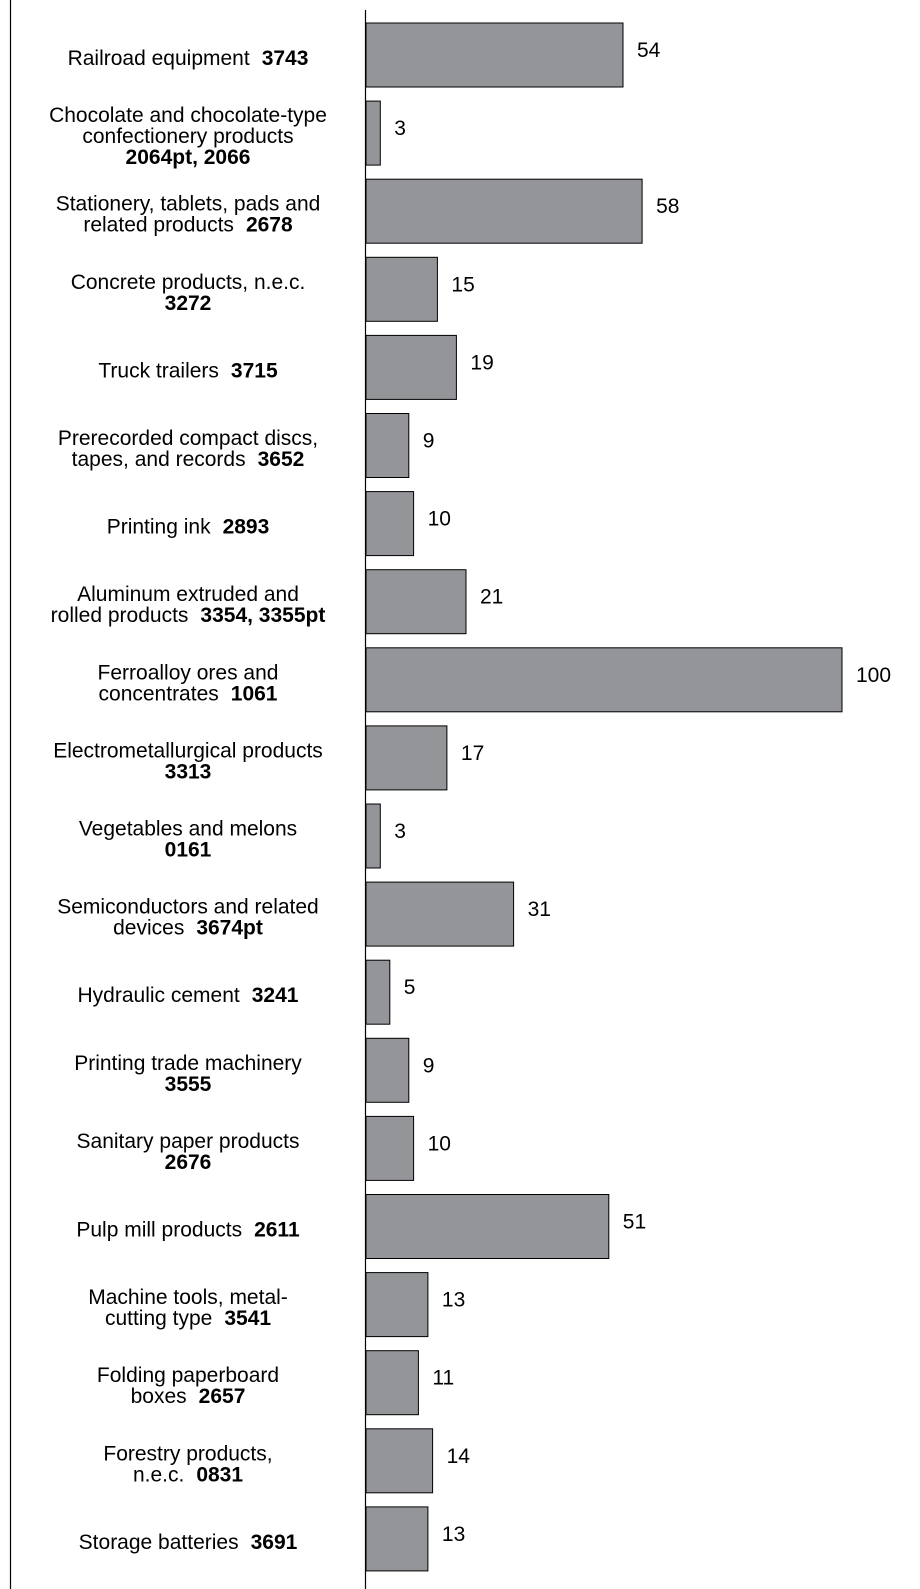  I want to click on category-text: related products, so click(158, 225).